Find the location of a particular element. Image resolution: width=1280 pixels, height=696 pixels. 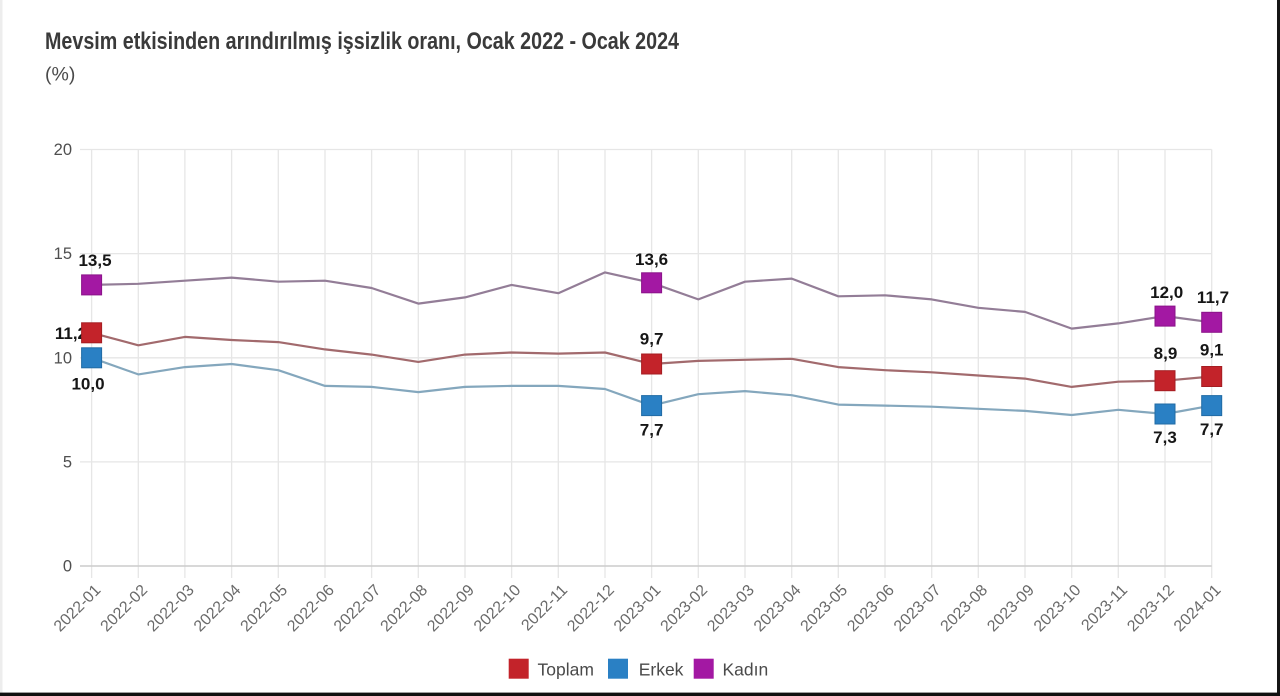

svg-text: 8,9 is located at coordinates (1166, 353).